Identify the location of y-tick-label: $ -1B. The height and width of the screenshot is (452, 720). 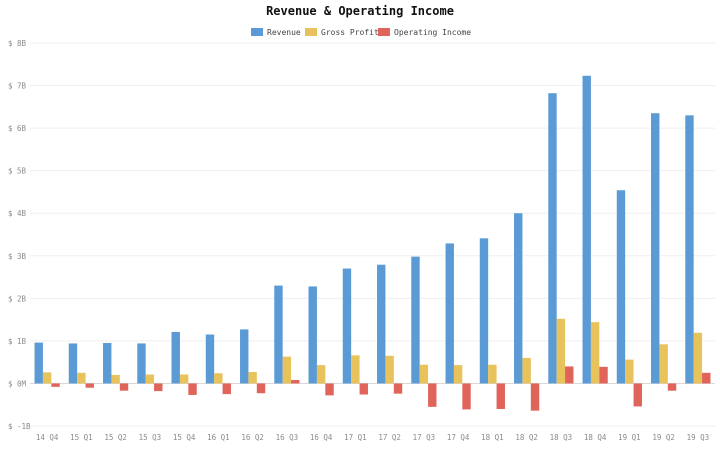
(19, 426).